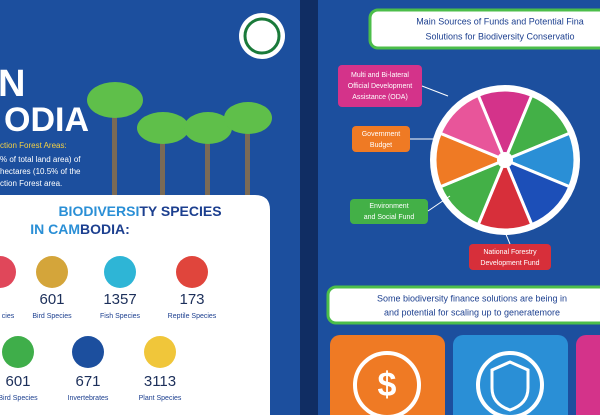  Describe the element at coordinates (139, 211) in the screenshot. I see `card-title: BIODIVERSITY SPECIES` at that location.